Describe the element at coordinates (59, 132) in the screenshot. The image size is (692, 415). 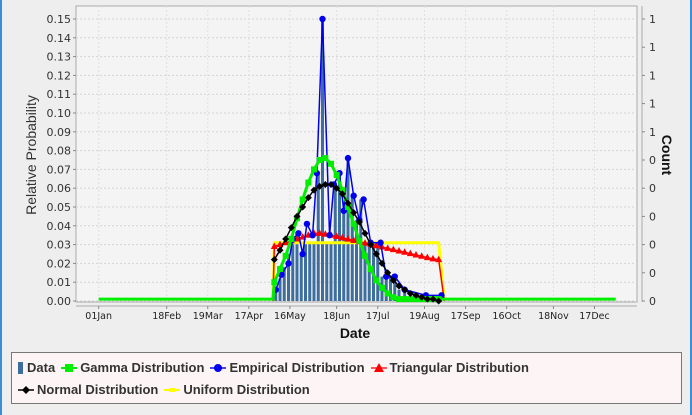
I see `y-tick-label: 0.09` at that location.